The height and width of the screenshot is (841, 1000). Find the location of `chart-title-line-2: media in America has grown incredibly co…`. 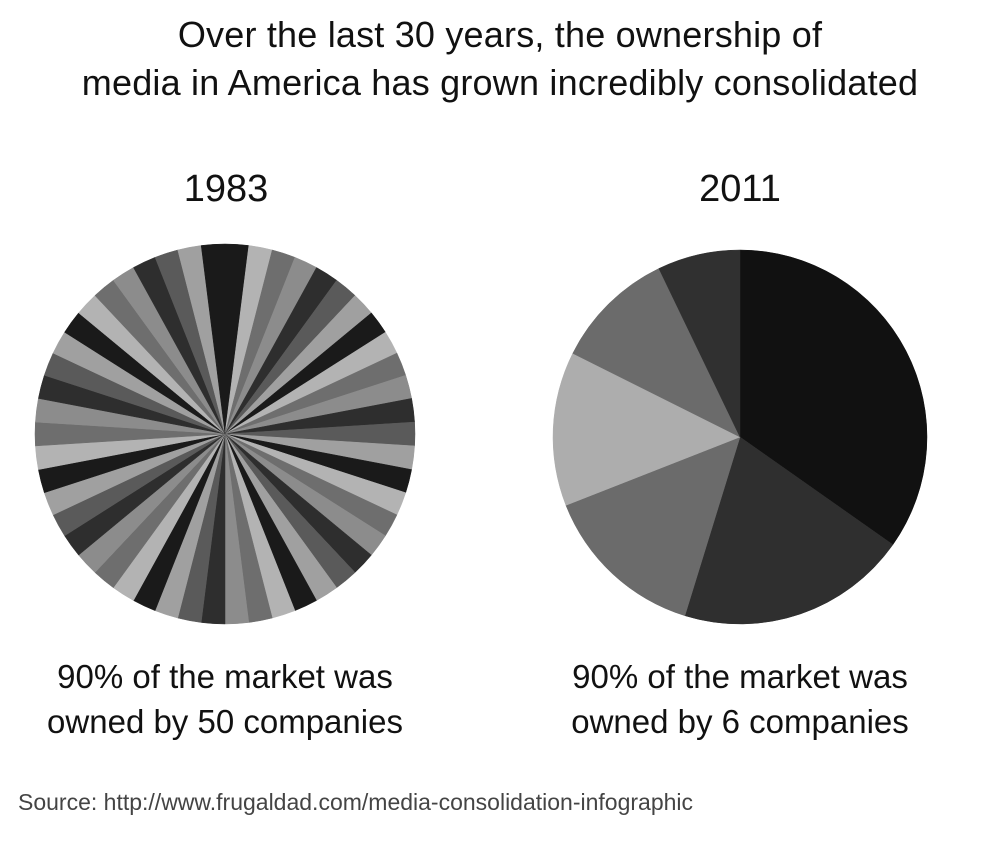

chart-title-line-2: media in America has grown incredibly co… is located at coordinates (500, 82).